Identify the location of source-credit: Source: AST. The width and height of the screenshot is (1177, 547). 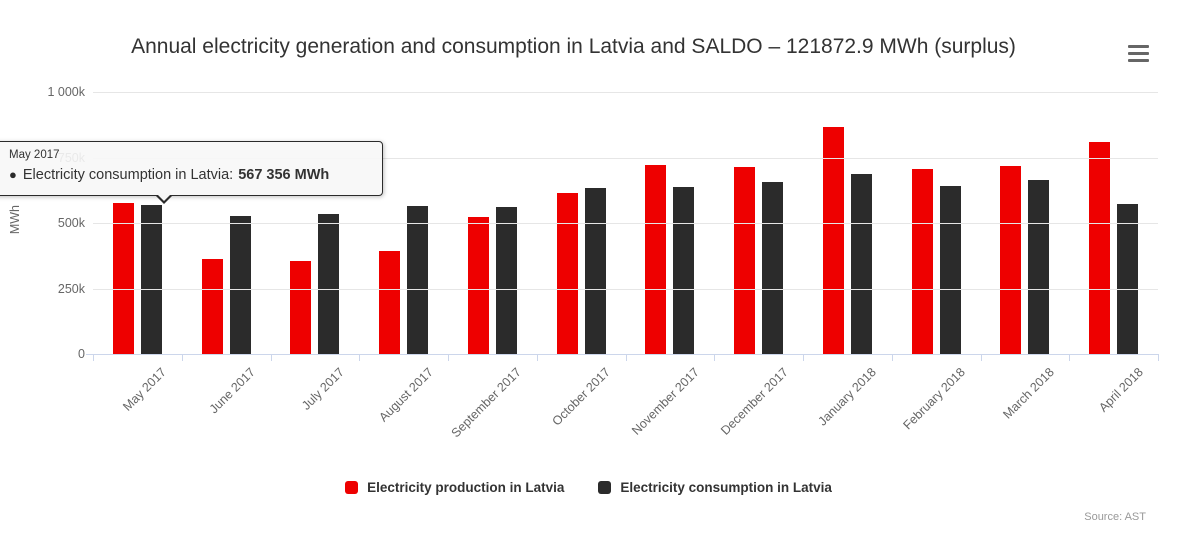
(1115, 517).